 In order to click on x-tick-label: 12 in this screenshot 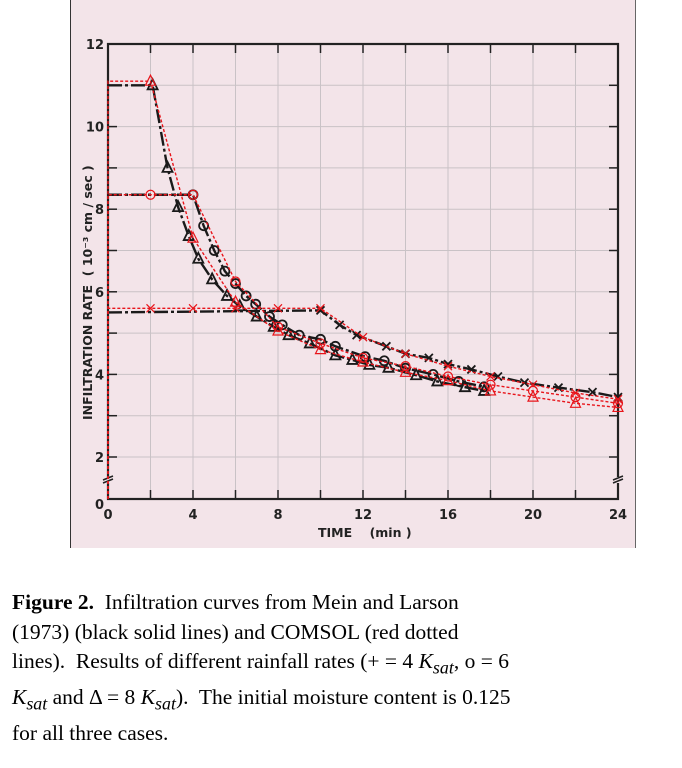, I will do `click(363, 515)`.